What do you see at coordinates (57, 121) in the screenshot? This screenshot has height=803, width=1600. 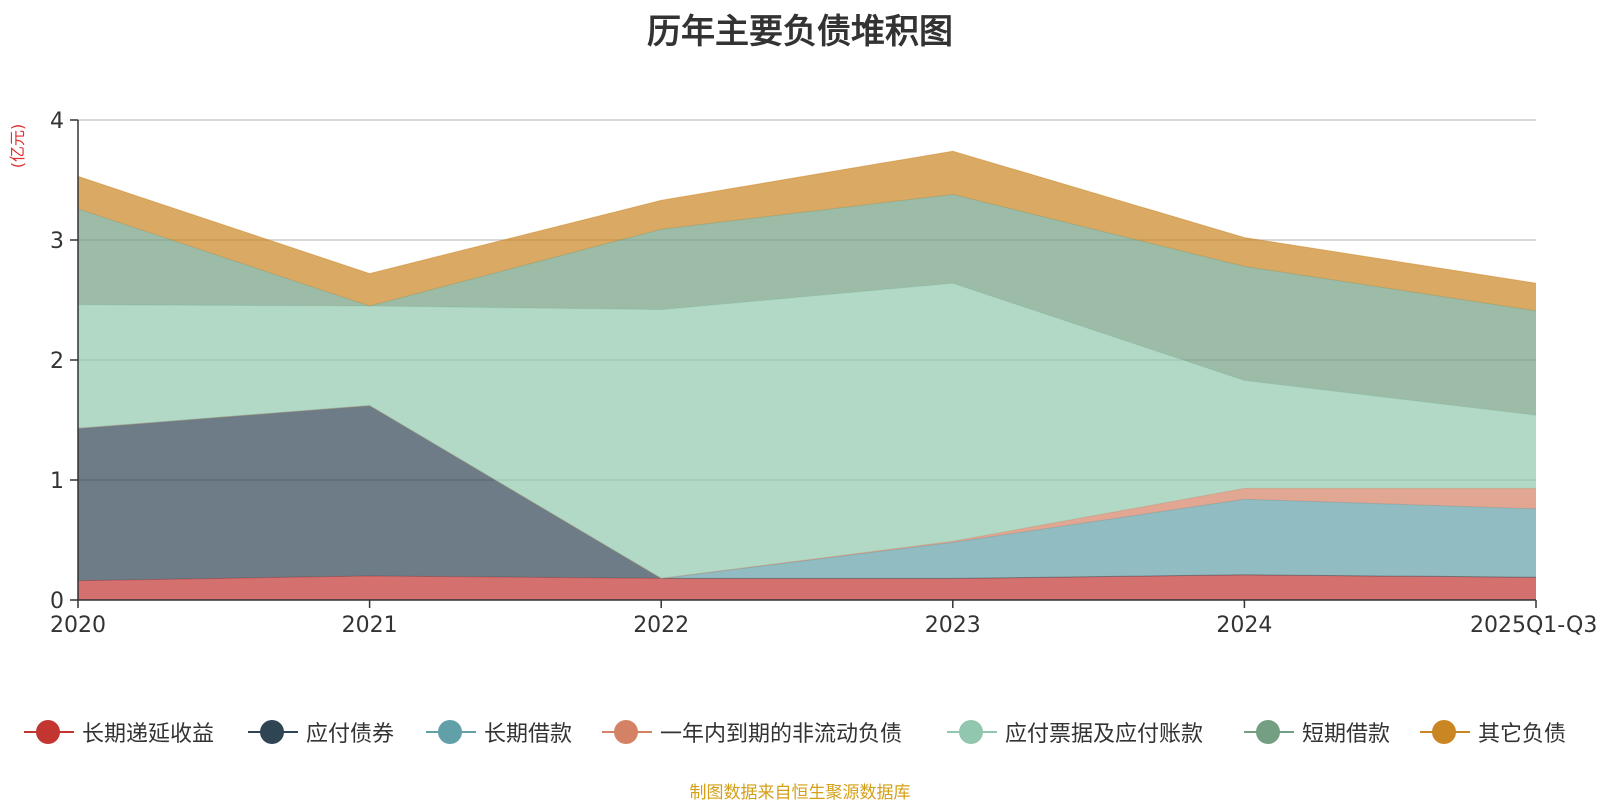 I see `y-tick-label: 4` at bounding box center [57, 121].